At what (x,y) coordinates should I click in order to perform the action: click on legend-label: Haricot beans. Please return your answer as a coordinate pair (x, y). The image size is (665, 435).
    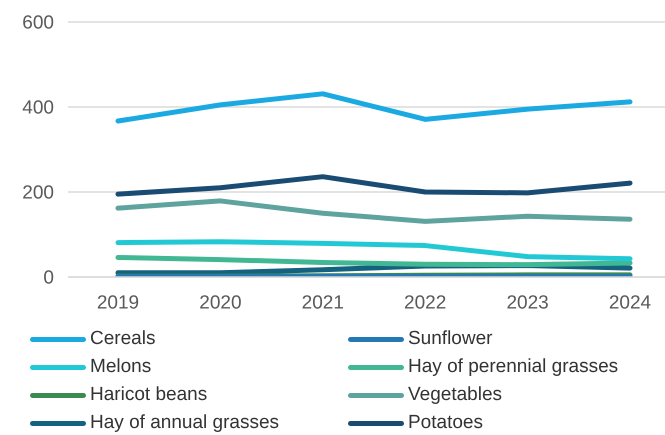
    Looking at the image, I should click on (149, 395).